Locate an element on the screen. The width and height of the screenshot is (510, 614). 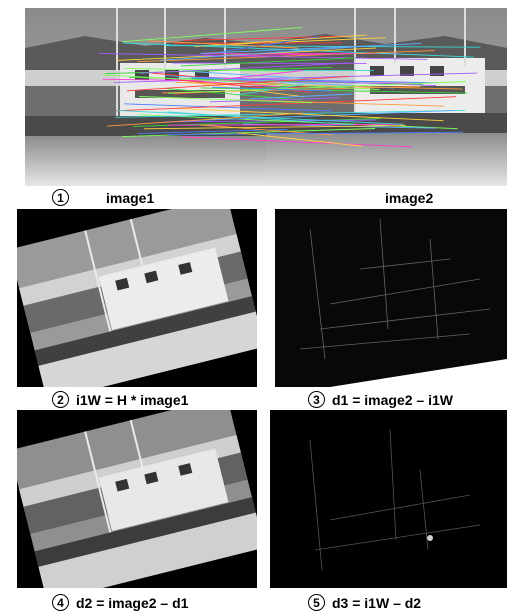
panel2-caption: 2 i1W = H * image1 is located at coordinates (120, 399).